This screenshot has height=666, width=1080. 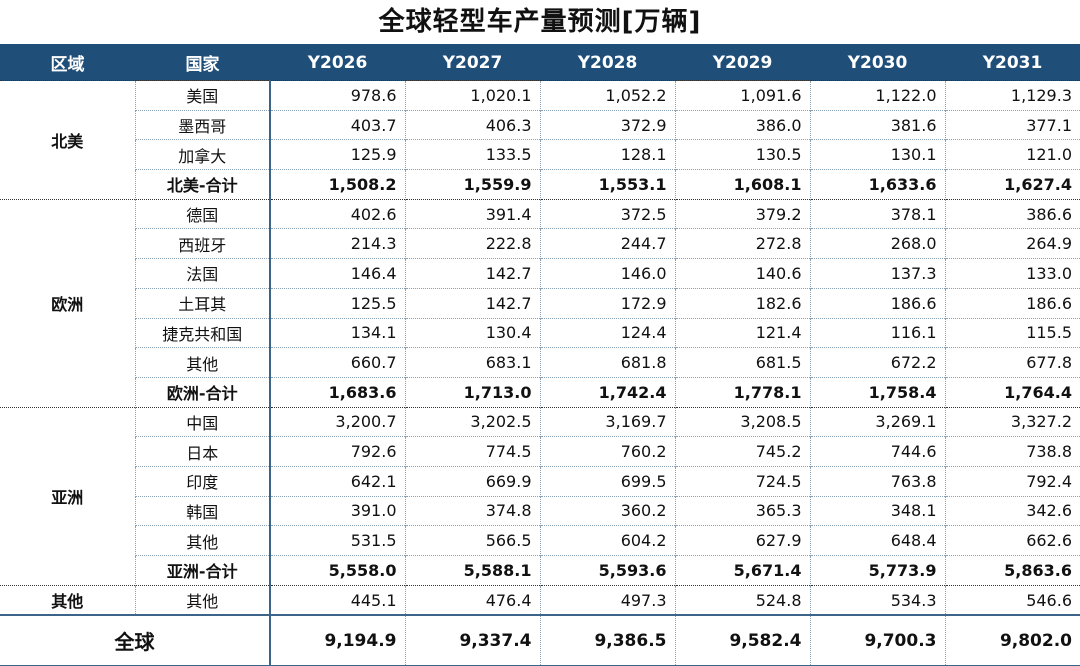 What do you see at coordinates (877, 640) in the screenshot?
I see `value-cell: 9,700.3` at bounding box center [877, 640].